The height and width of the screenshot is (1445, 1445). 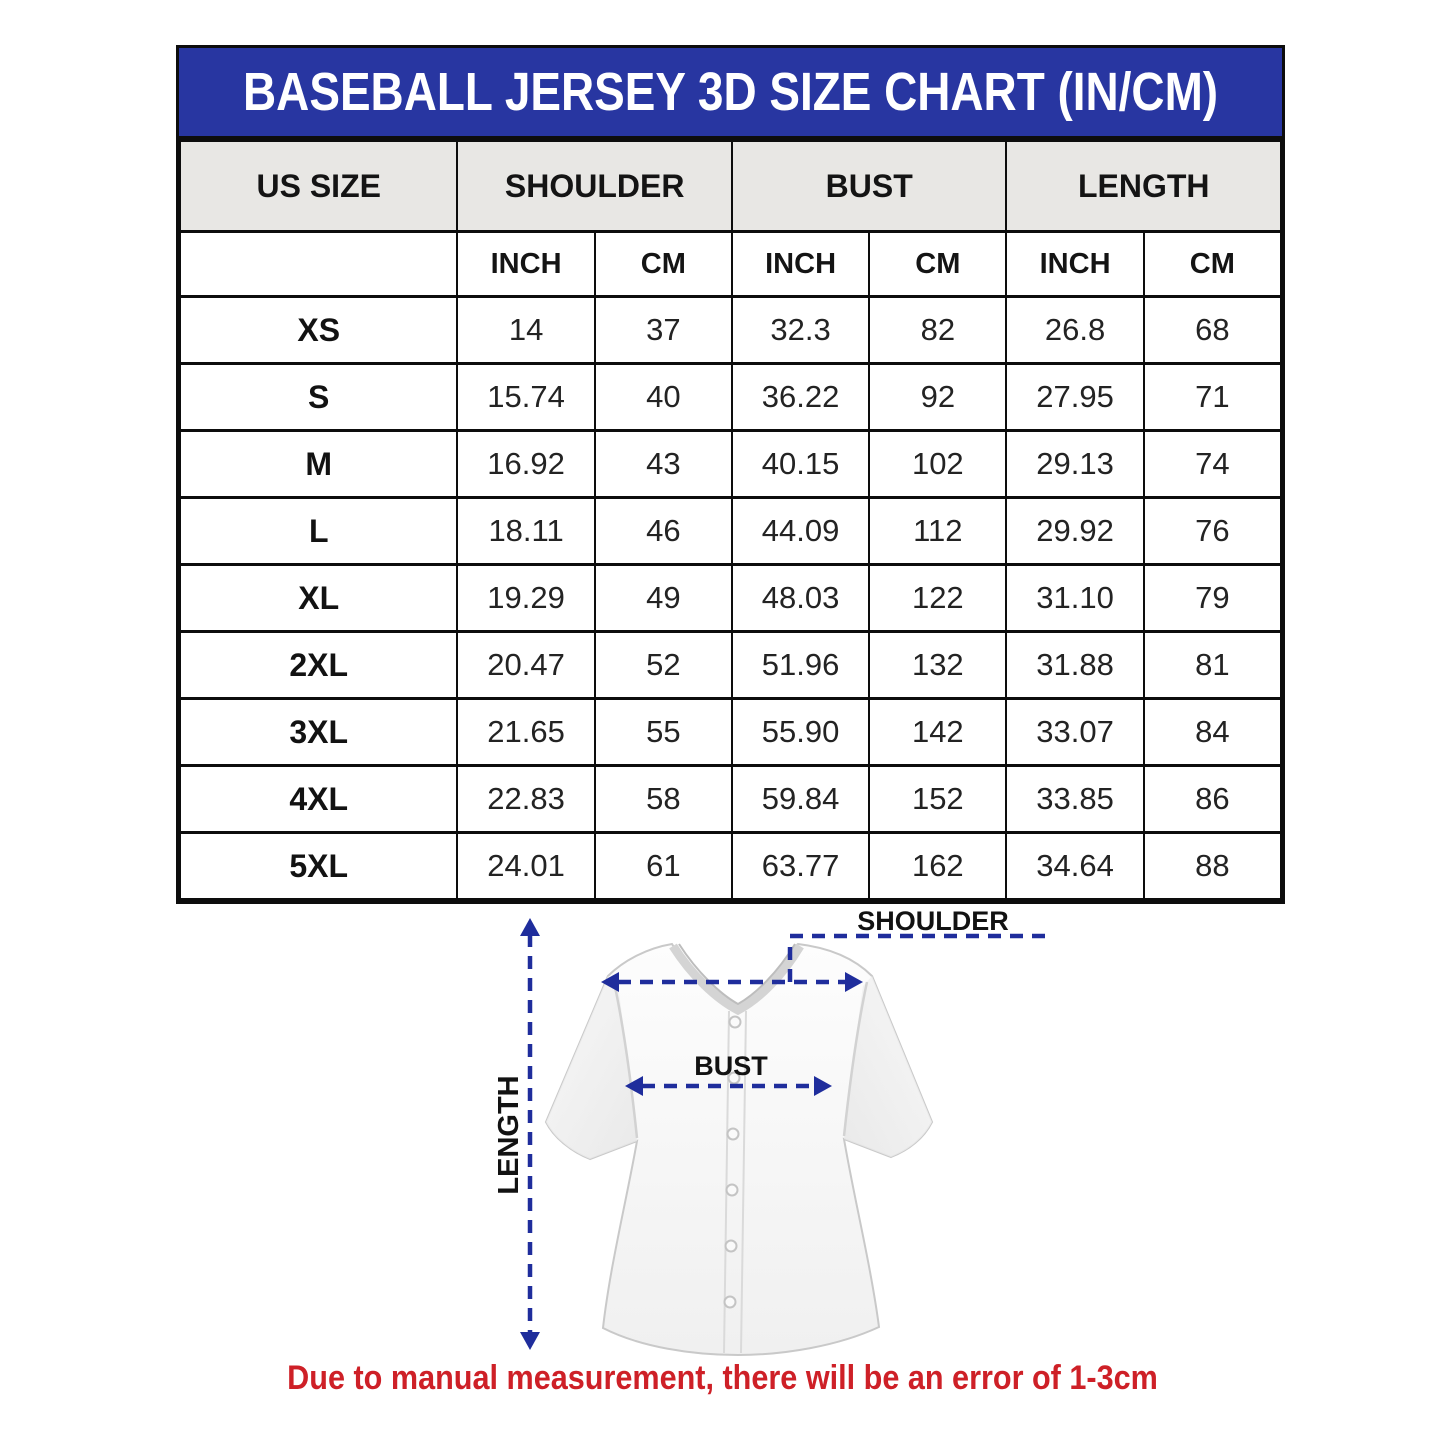 What do you see at coordinates (800, 732) in the screenshot?
I see `value-cell: 55.90` at bounding box center [800, 732].